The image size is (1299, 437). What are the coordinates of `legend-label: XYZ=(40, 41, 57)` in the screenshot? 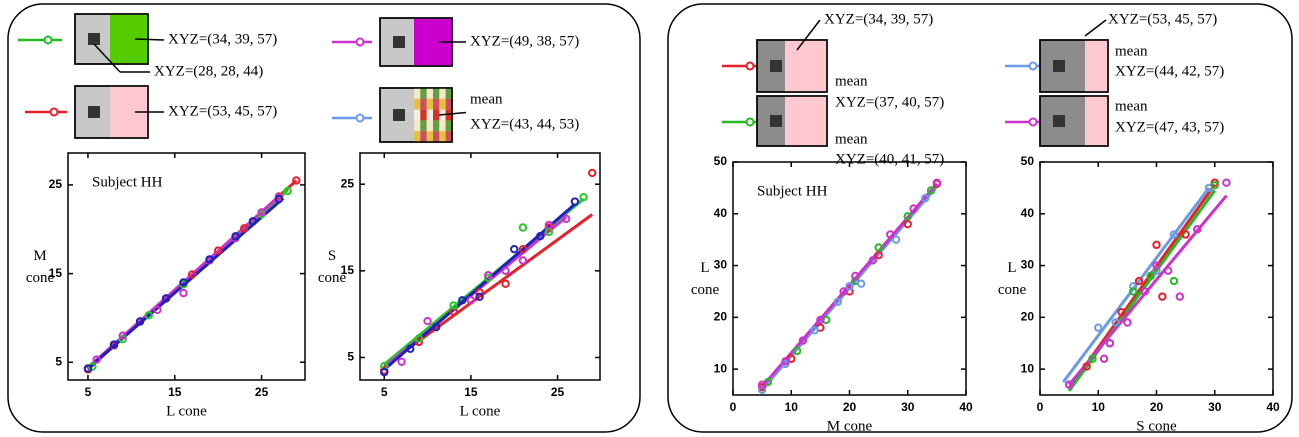 It's located at (889, 159).